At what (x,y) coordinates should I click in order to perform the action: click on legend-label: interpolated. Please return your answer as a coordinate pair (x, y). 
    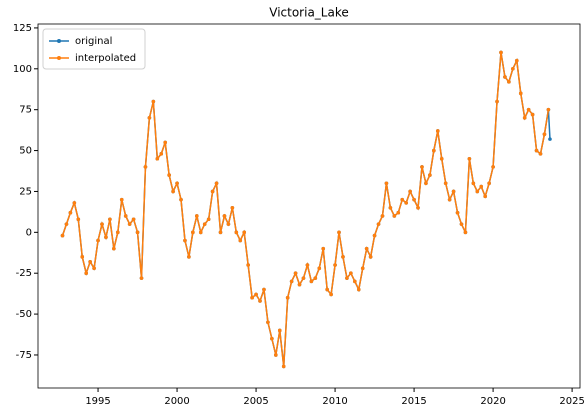
    Looking at the image, I should click on (105, 58).